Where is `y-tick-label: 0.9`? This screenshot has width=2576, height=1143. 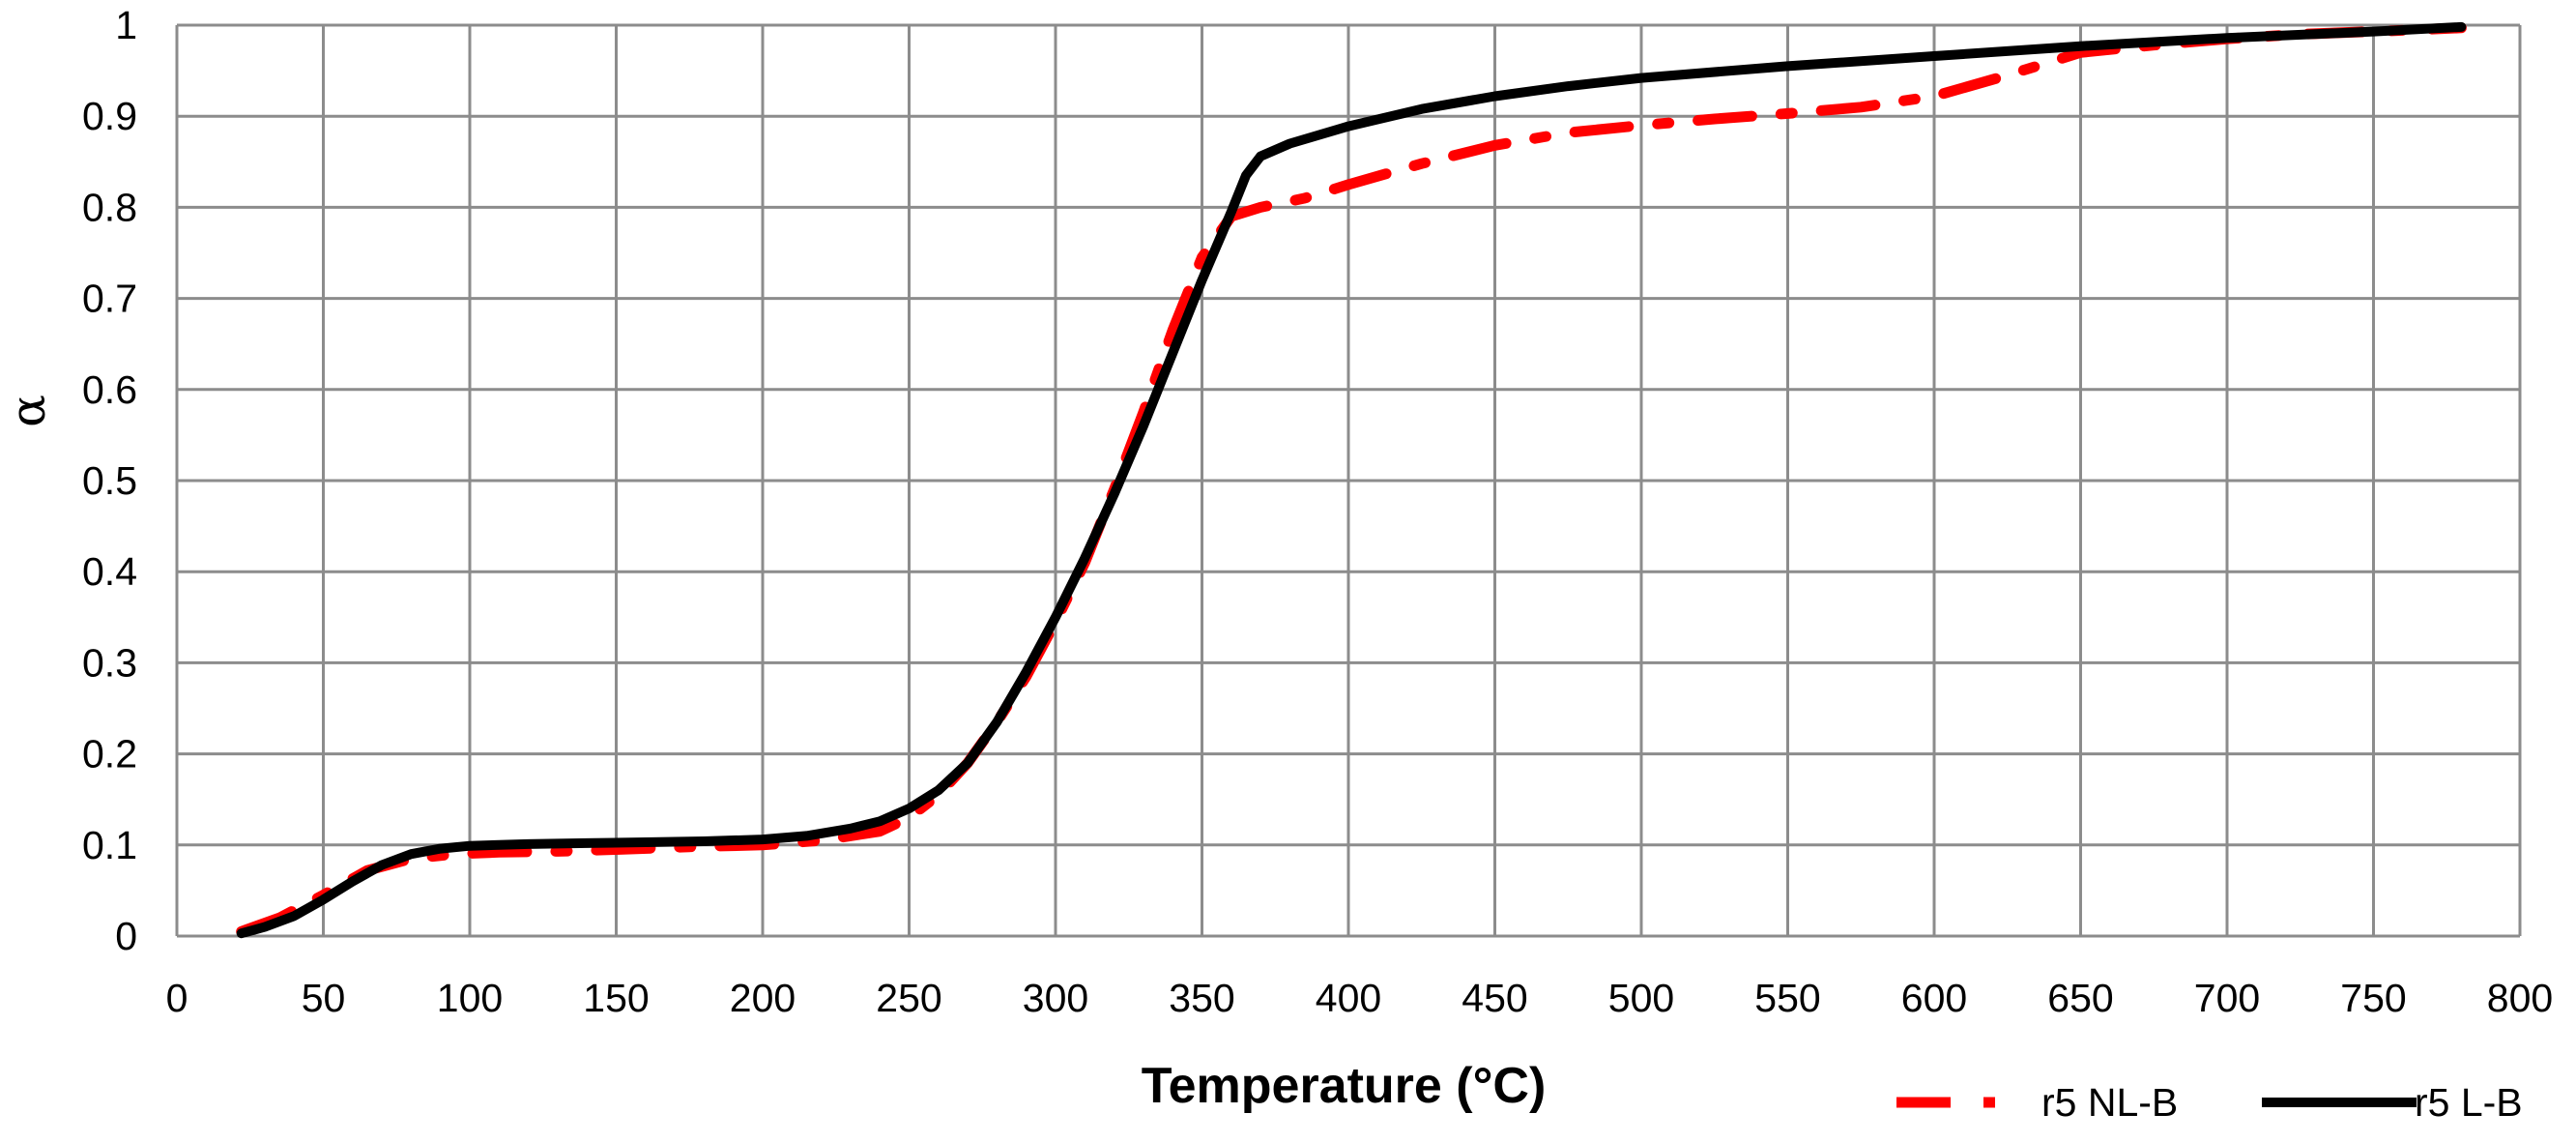
y-tick-label: 0.9 is located at coordinates (109, 116).